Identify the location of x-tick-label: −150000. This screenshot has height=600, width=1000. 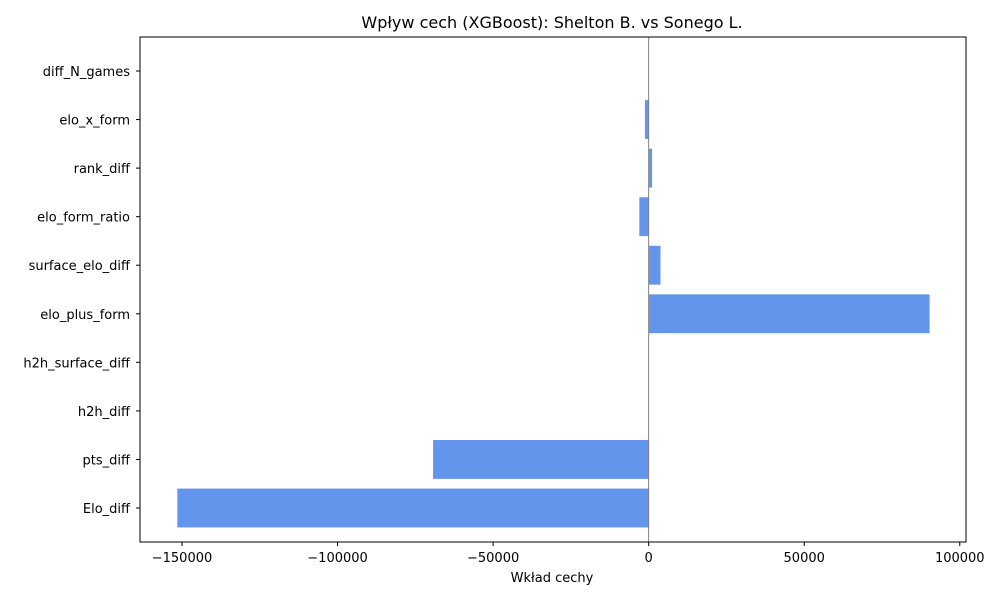
(182, 558).